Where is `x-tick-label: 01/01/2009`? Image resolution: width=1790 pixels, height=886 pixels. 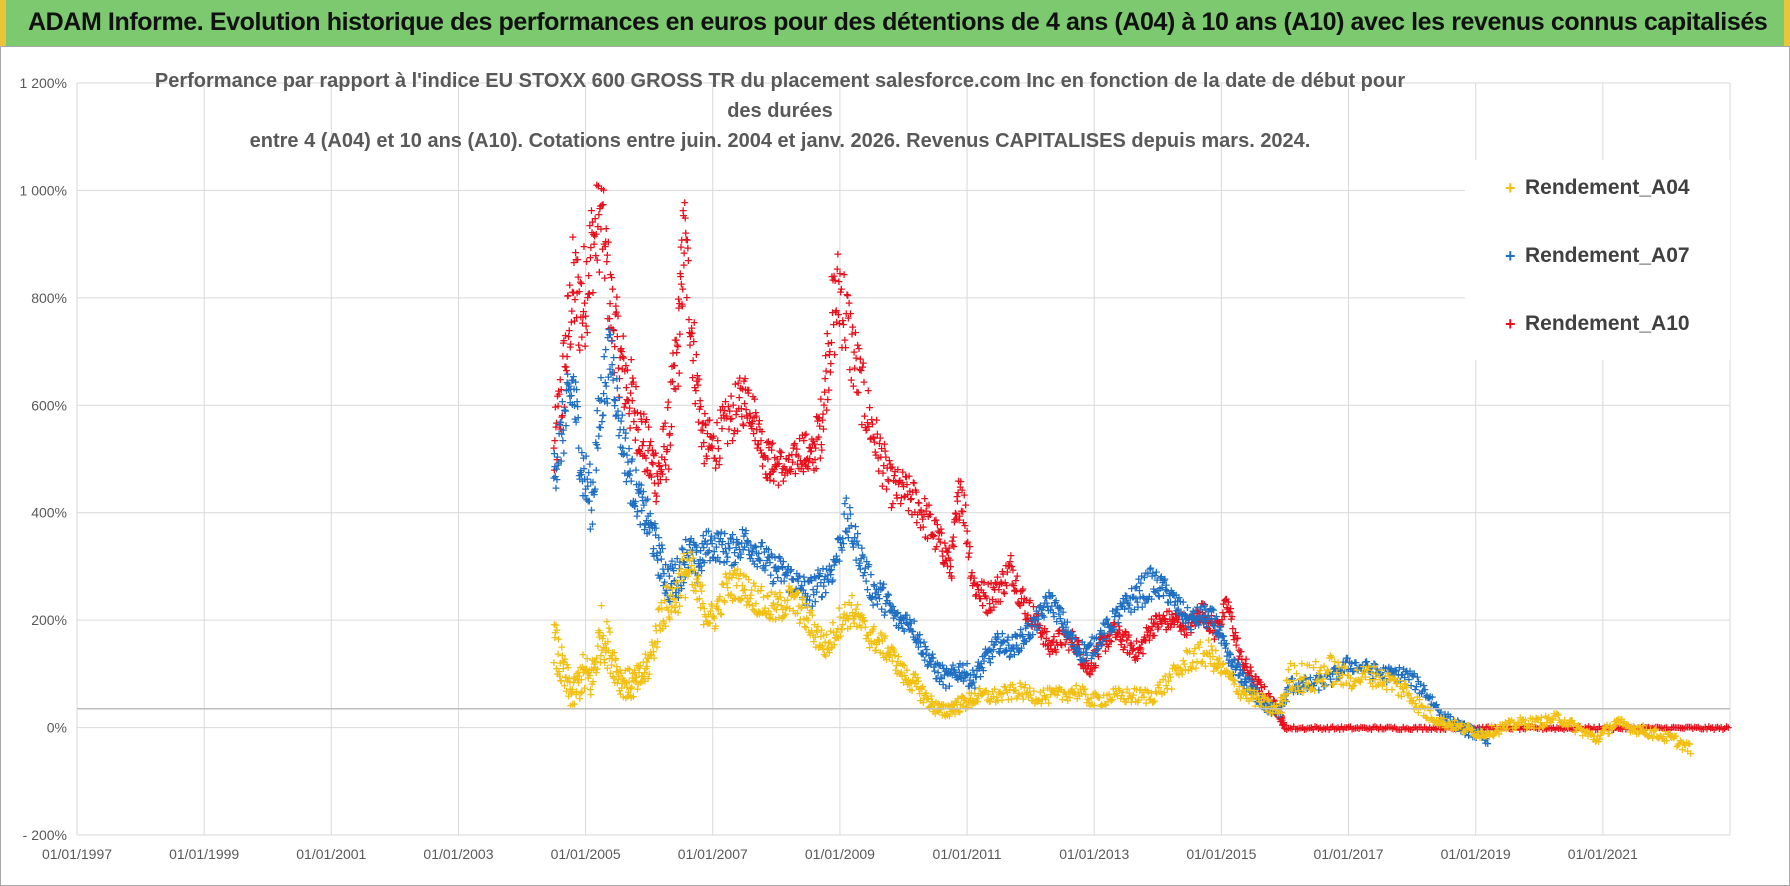 x-tick-label: 01/01/2009 is located at coordinates (840, 854).